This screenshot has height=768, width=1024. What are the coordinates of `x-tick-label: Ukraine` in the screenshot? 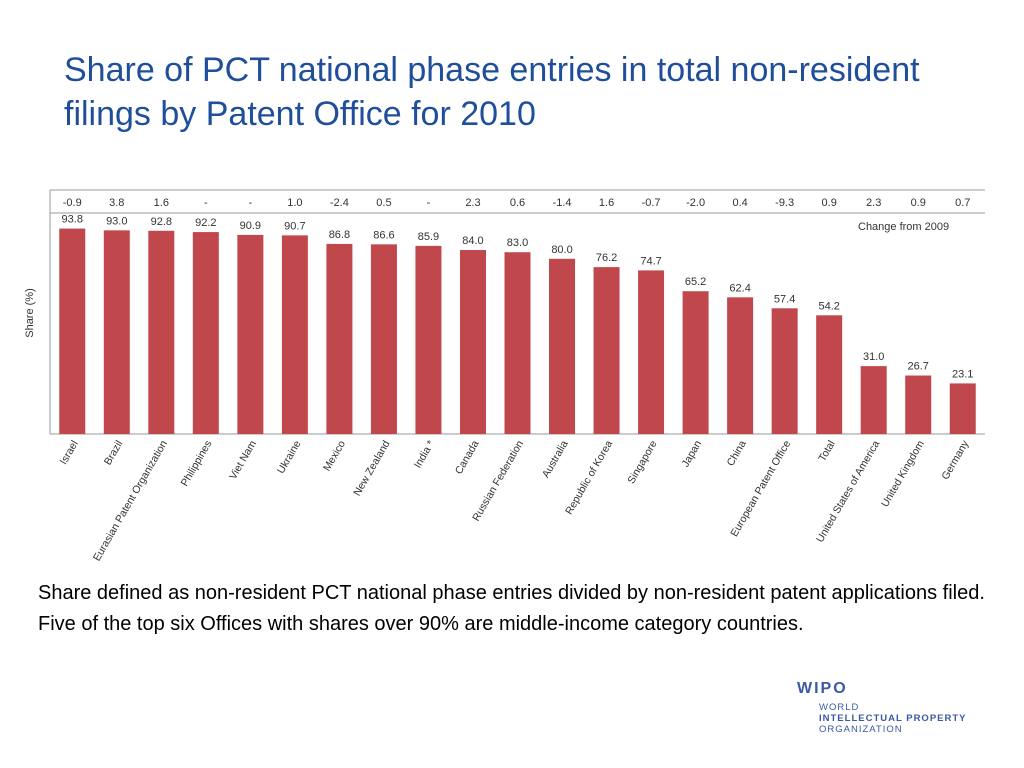 It's located at (289, 456).